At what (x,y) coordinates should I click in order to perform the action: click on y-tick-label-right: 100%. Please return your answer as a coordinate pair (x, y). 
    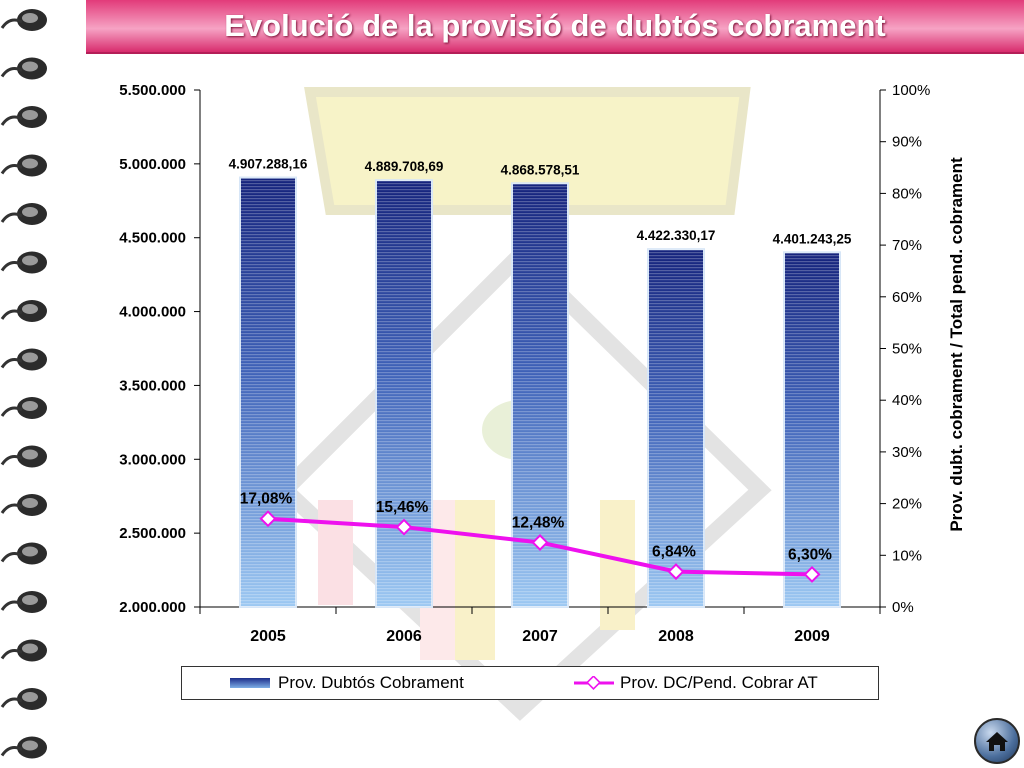
    Looking at the image, I should click on (911, 90).